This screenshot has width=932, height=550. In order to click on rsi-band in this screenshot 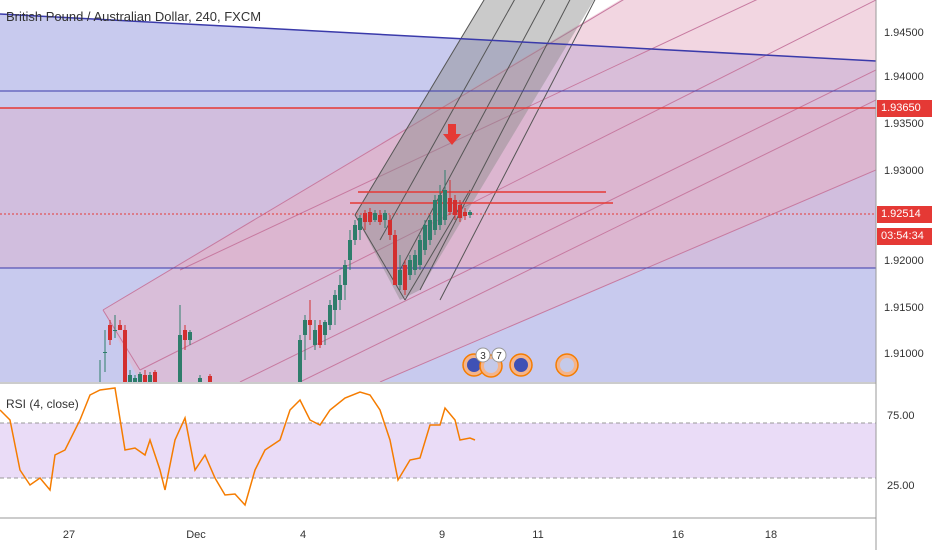, I will do `click(438, 450)`.